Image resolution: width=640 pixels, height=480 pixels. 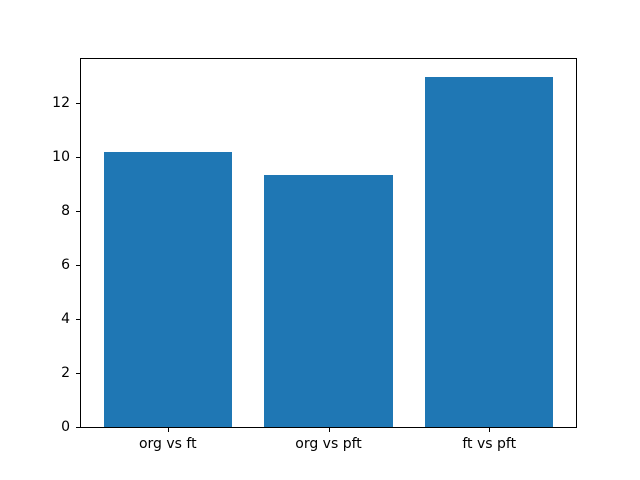 I want to click on y-tick-label: 2, so click(x=65, y=373).